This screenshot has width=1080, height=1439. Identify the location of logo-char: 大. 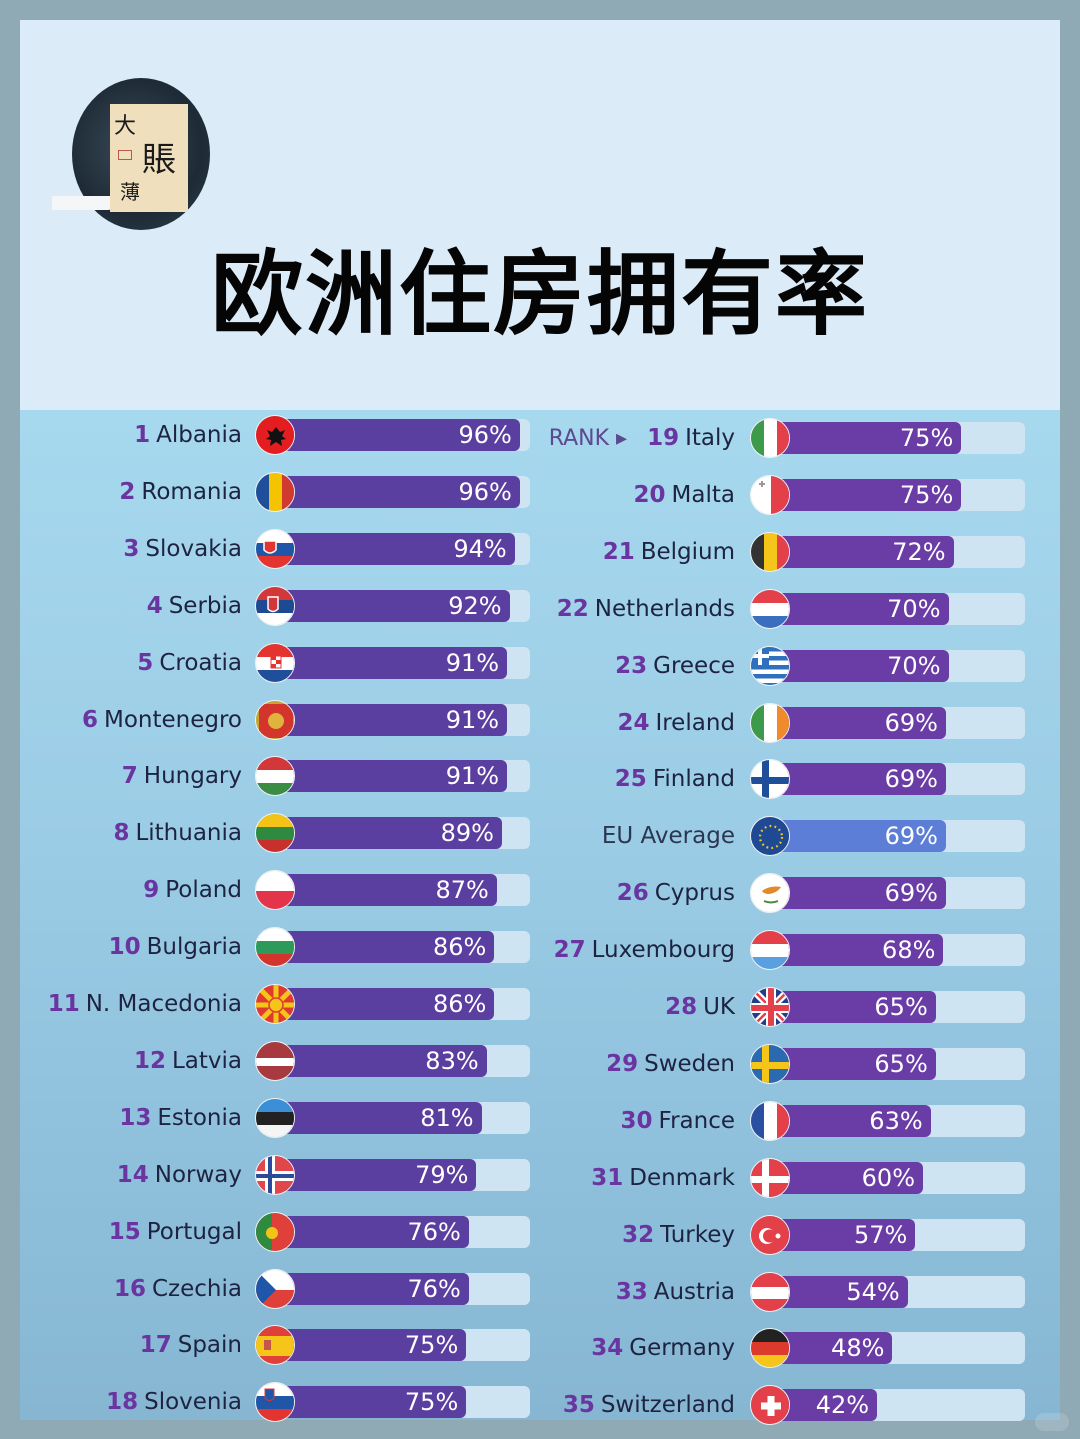
(125, 126).